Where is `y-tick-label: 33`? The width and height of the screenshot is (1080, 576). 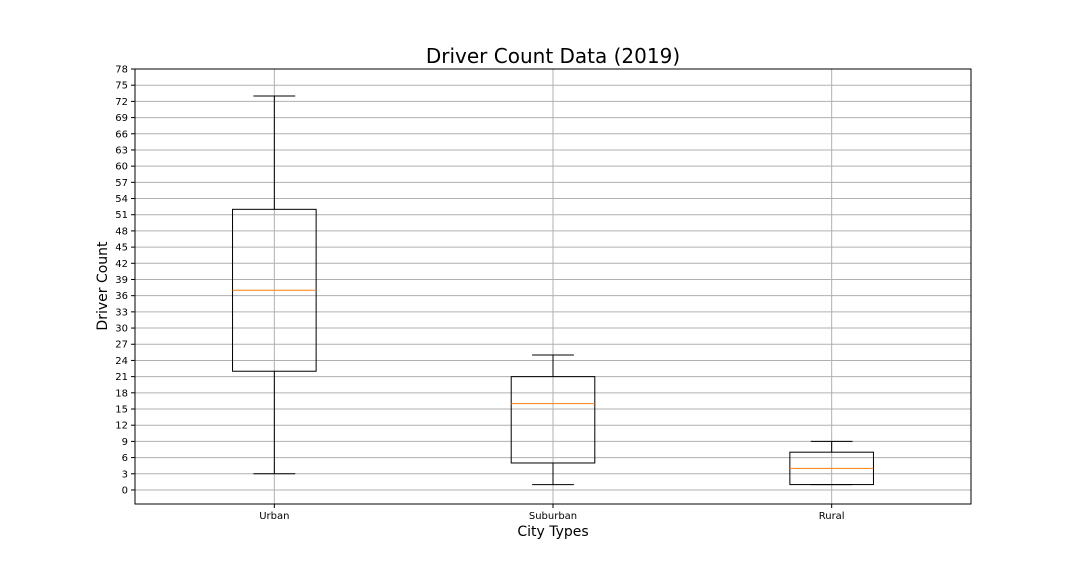 y-tick-label: 33 is located at coordinates (121, 312).